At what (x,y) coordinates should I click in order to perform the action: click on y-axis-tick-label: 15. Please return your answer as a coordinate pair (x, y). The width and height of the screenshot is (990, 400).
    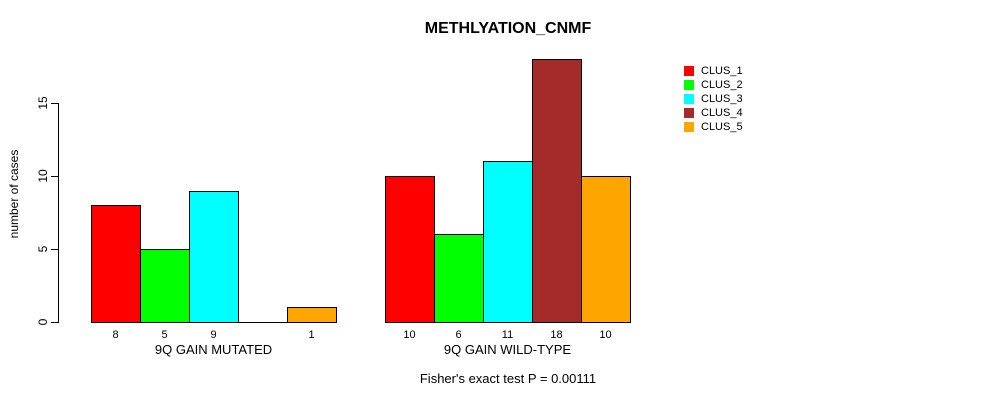
    Looking at the image, I should click on (43, 103).